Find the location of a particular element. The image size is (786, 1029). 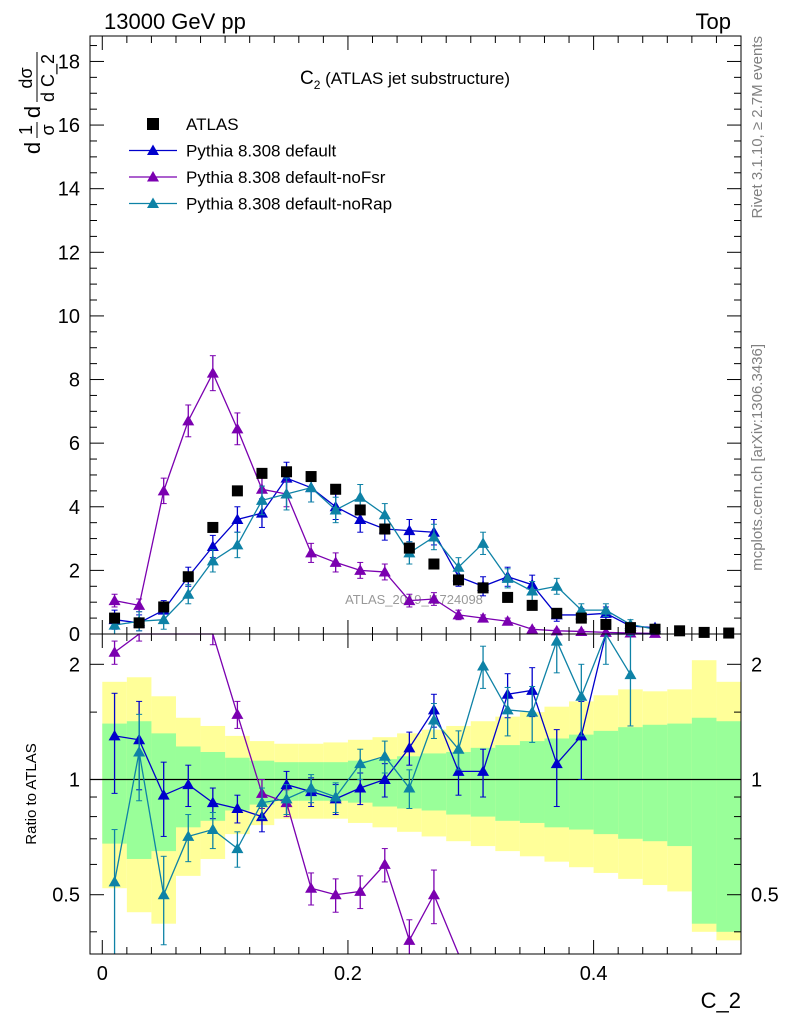

rivet-version-label: Rivet 3.1.10, ≥ 2.7M events is located at coordinates (757, 127).